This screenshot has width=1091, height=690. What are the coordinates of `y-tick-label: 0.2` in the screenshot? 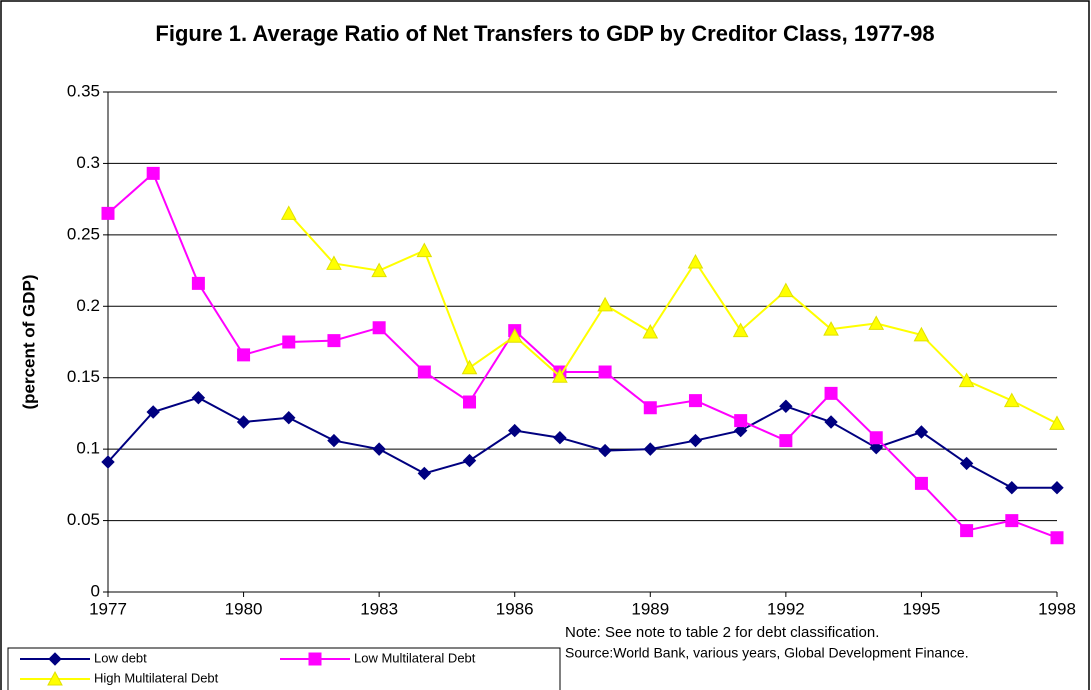 It's located at (88, 305).